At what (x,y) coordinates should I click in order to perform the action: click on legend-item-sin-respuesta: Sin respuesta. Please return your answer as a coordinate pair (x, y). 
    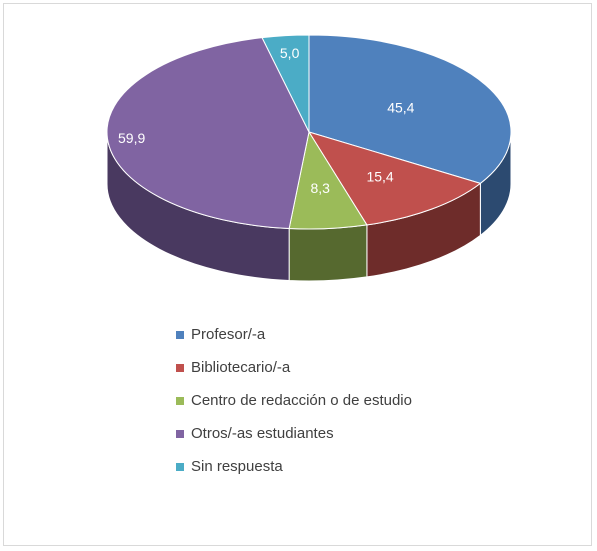
    Looking at the image, I should click on (294, 466).